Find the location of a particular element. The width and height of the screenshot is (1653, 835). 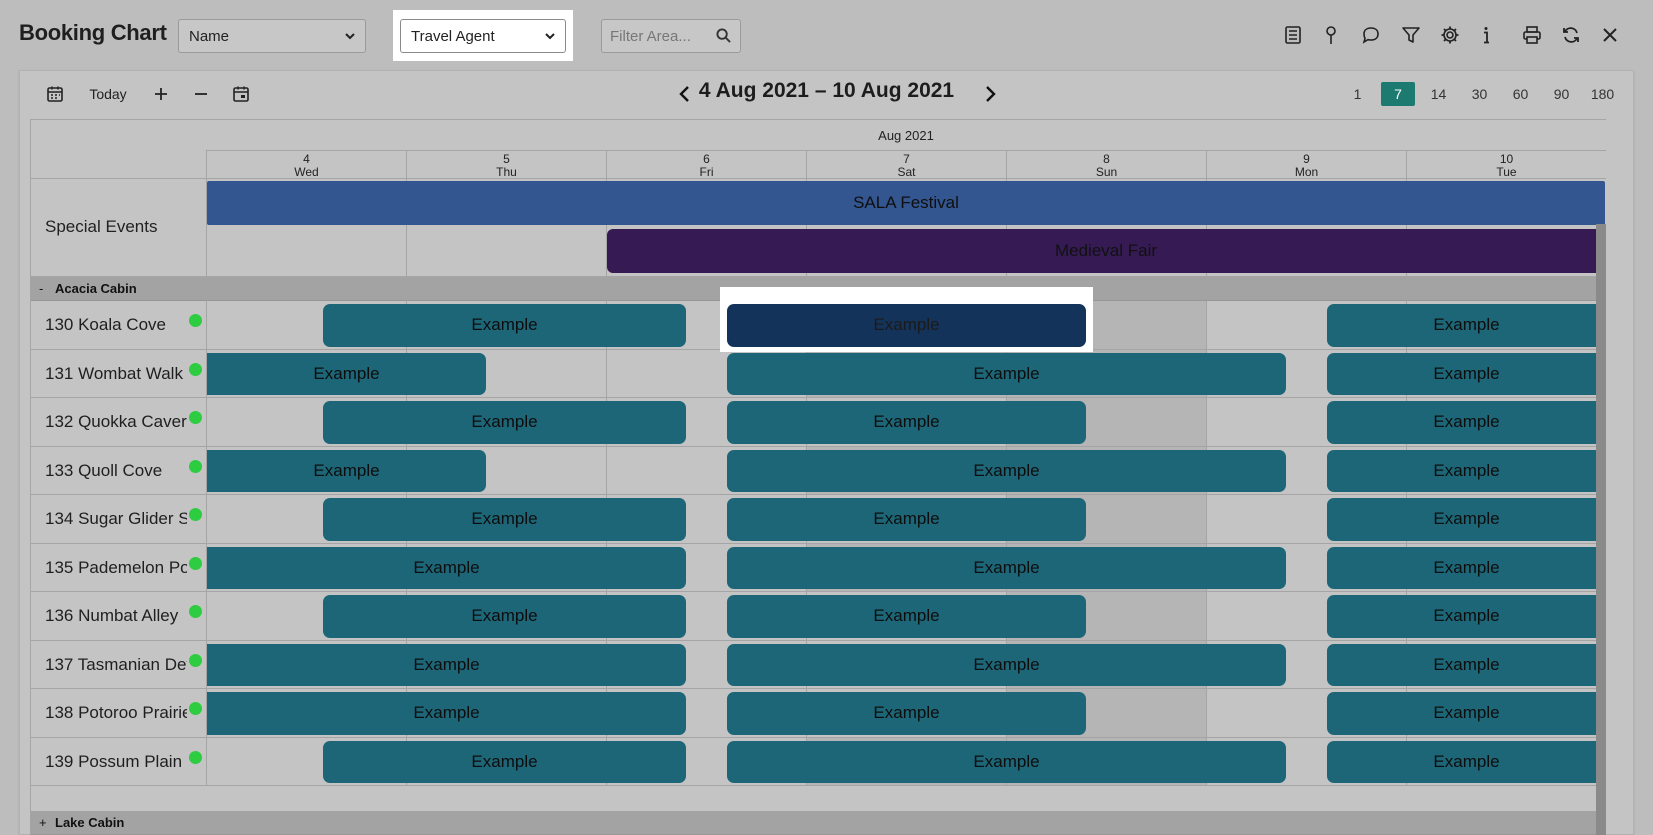

event-medieval-fair: Medieval Fair is located at coordinates (1106, 251).